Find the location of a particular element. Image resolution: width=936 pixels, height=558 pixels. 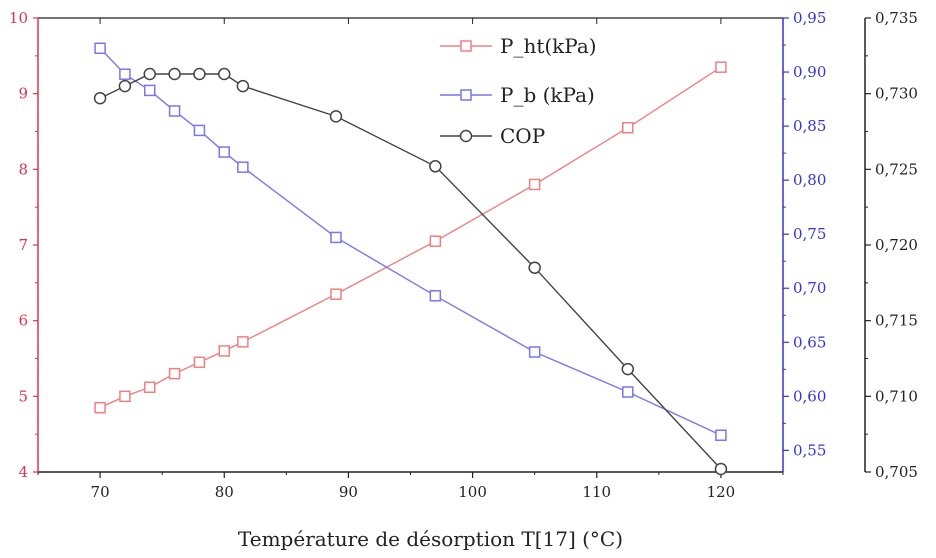

y-left-tick-label: 5 is located at coordinates (23, 396).